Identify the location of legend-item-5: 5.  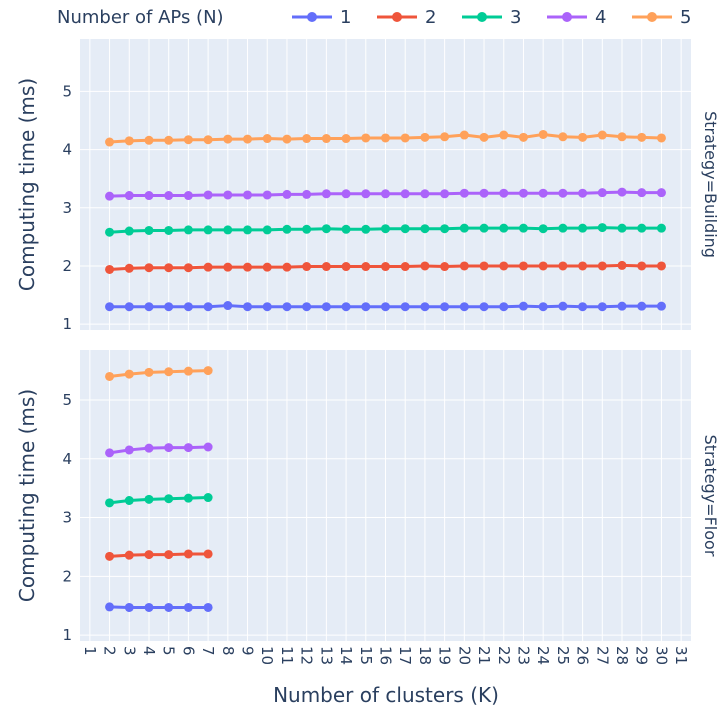
(661, 17).